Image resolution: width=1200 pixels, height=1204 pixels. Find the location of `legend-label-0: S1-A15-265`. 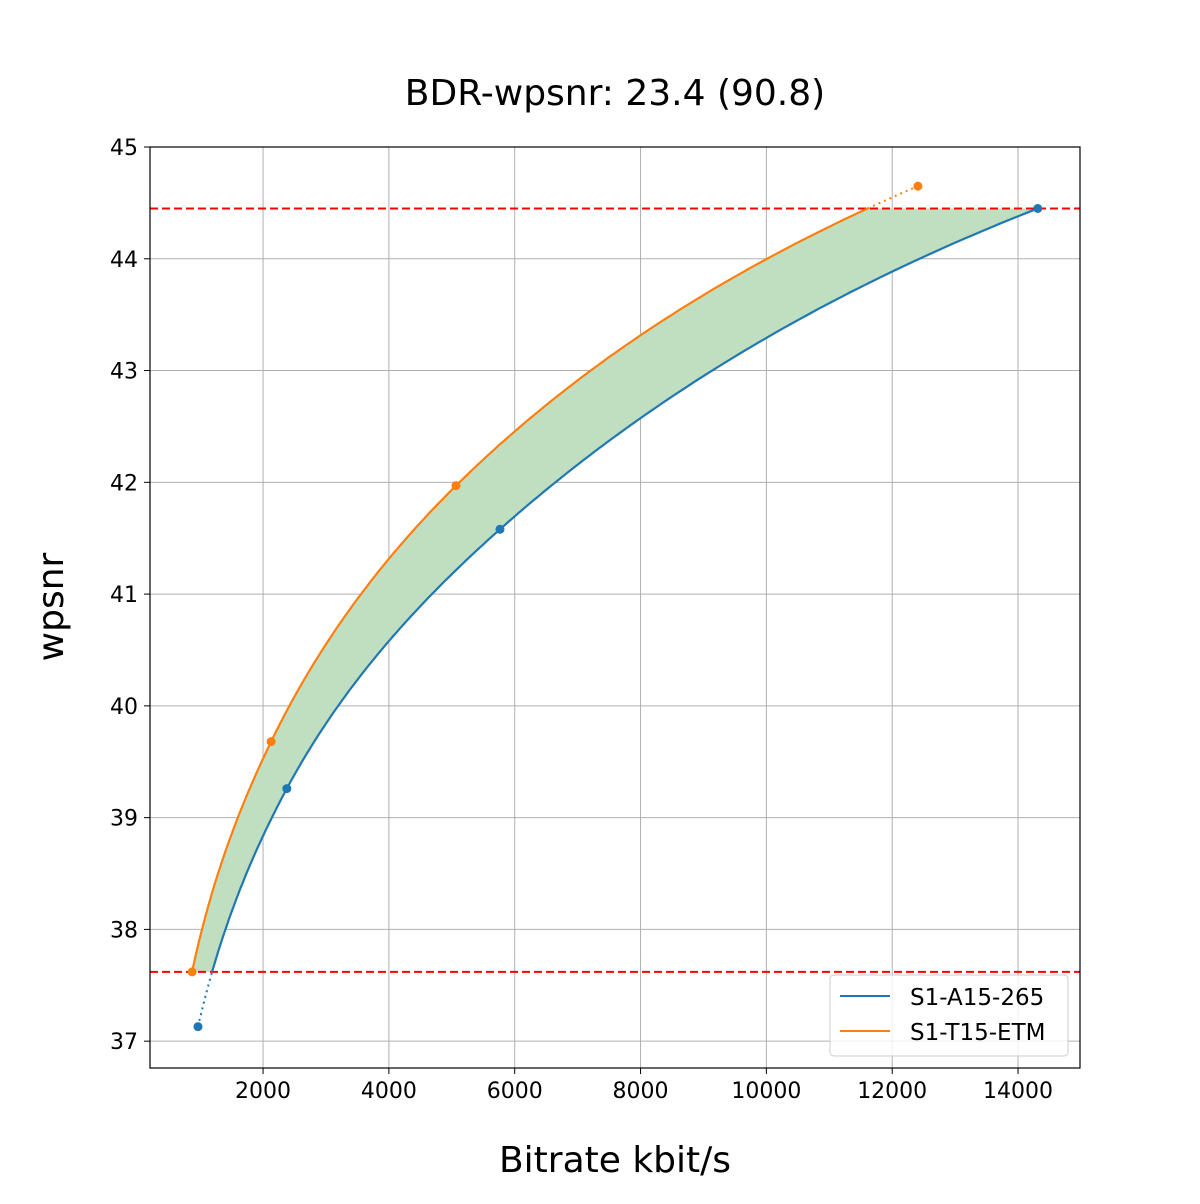

legend-label-0: S1-A15-265 is located at coordinates (977, 998).